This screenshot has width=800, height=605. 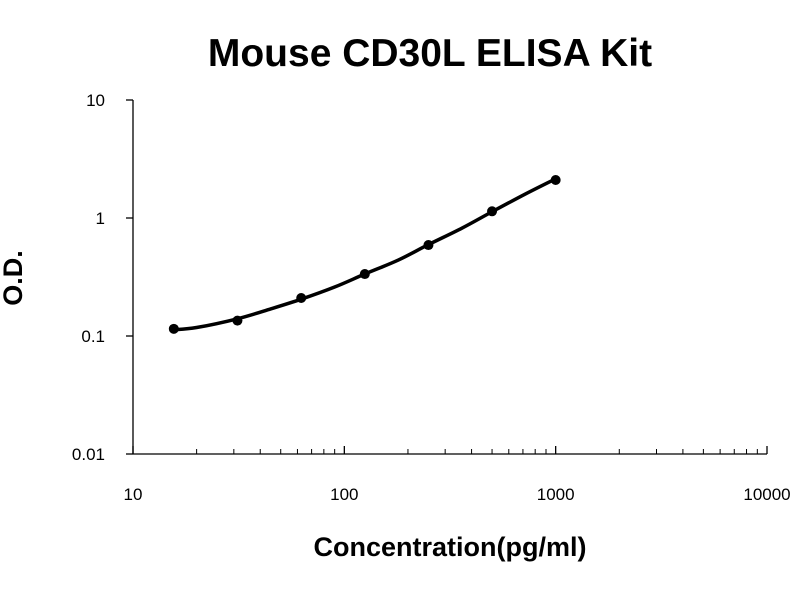 What do you see at coordinates (457, 494) in the screenshot?
I see `x-tick-labels: 10 100 1000 10000` at bounding box center [457, 494].